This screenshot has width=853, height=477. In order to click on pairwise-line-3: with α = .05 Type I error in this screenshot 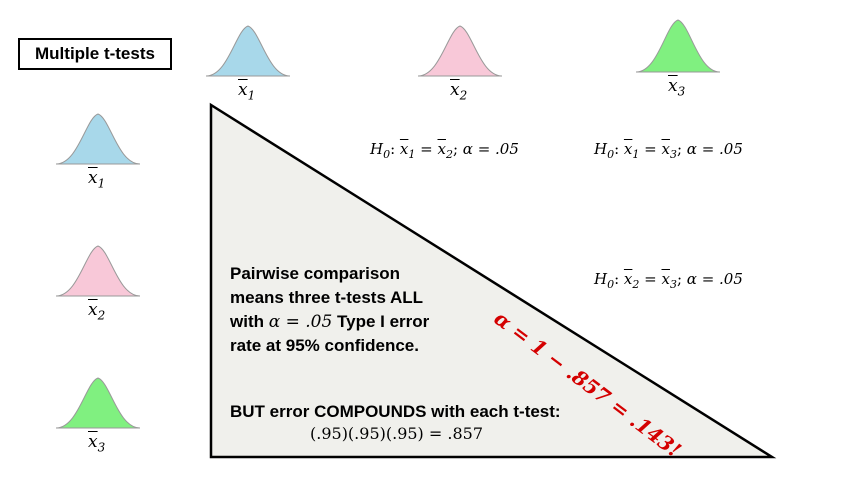, I will do `click(330, 322)`.